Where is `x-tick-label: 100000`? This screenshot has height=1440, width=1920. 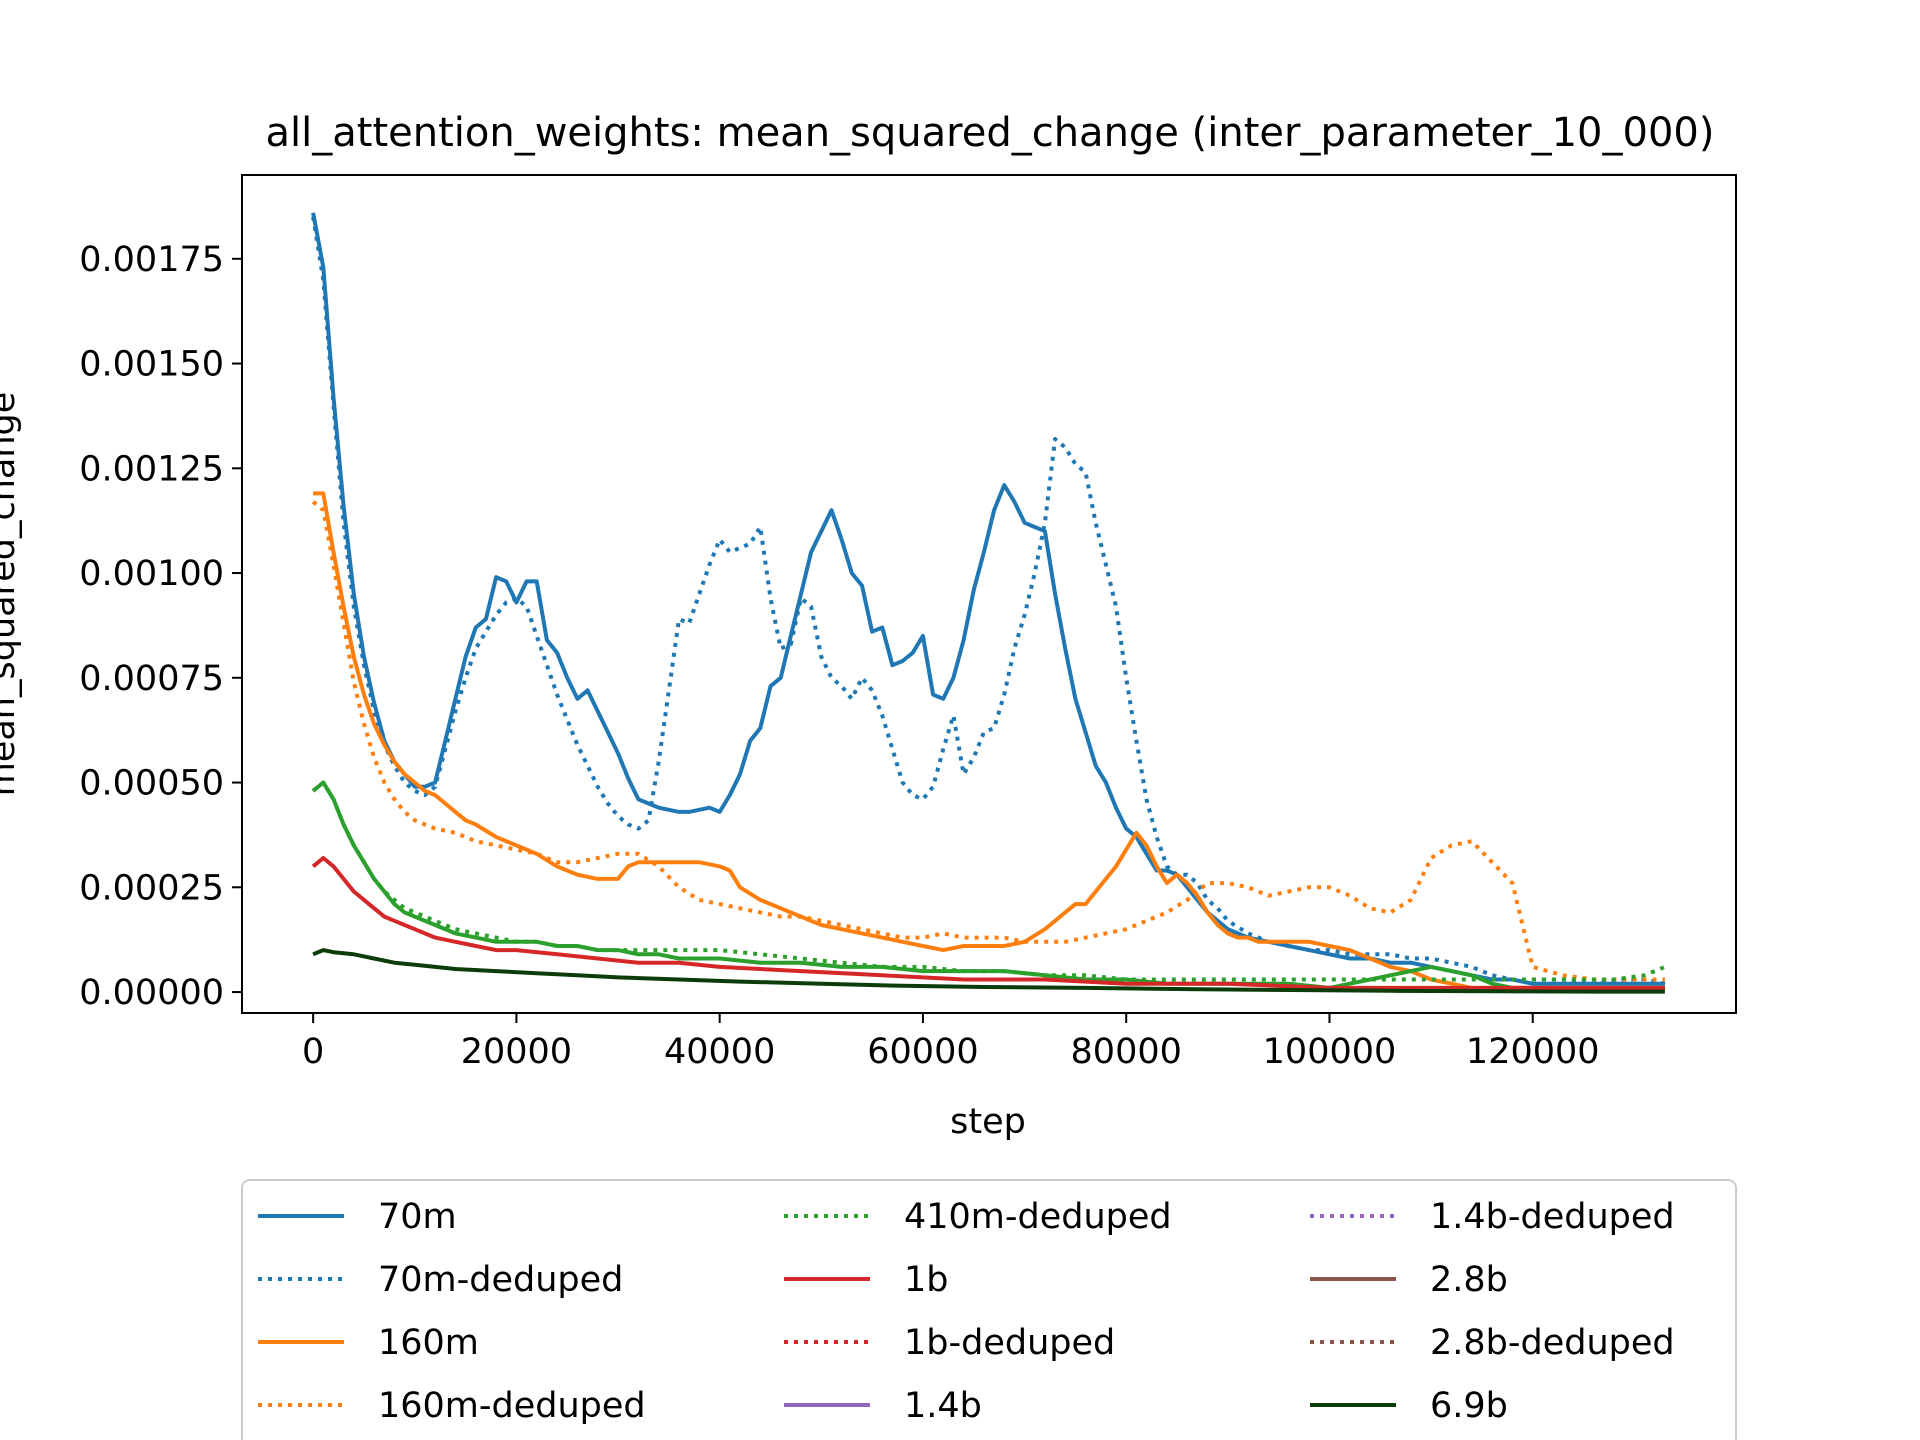 x-tick-label: 100000 is located at coordinates (1330, 1052).